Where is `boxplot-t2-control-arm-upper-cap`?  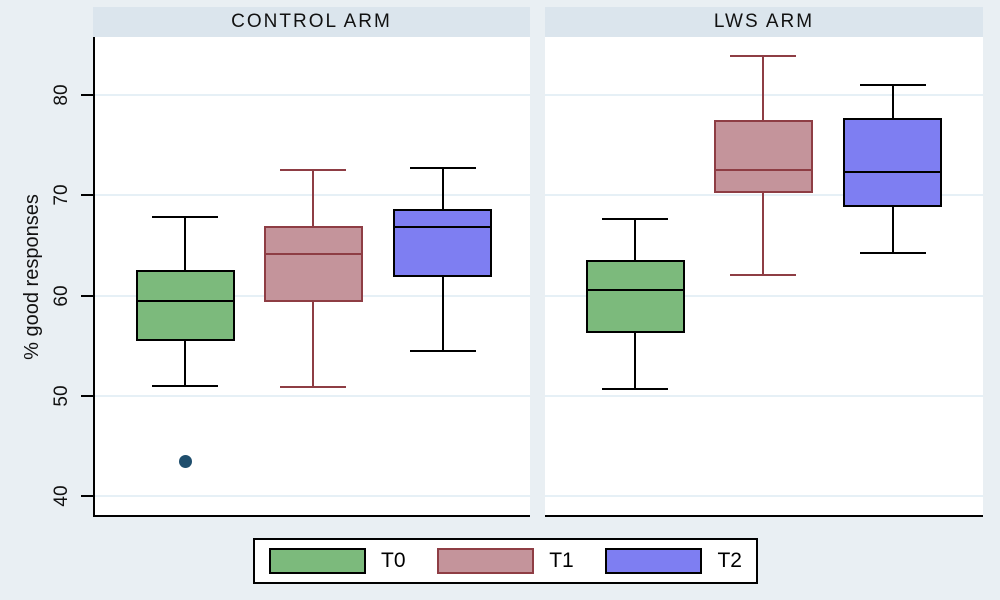
boxplot-t2-control-arm-upper-cap is located at coordinates (442, 168).